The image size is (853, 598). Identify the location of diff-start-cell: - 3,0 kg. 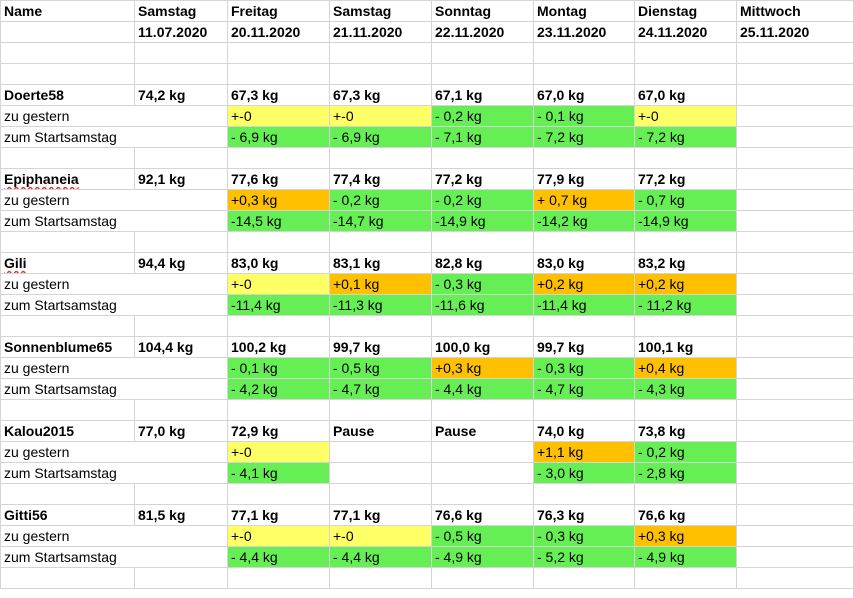
(584, 473).